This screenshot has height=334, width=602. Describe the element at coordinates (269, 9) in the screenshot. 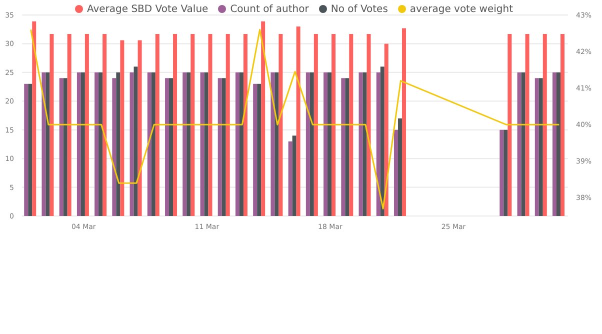

I see `legend-label: Count of author` at that location.